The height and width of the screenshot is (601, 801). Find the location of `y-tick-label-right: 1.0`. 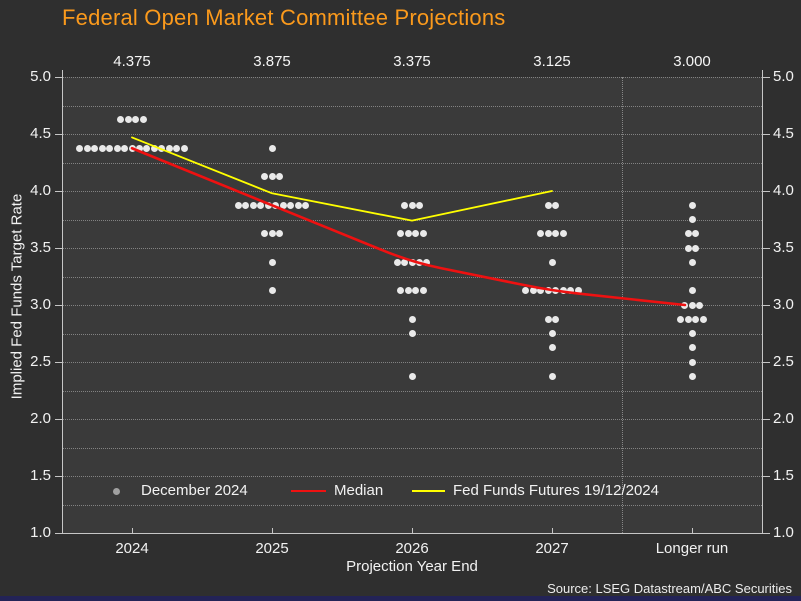

y-tick-label-right: 1.0 is located at coordinates (783, 532).